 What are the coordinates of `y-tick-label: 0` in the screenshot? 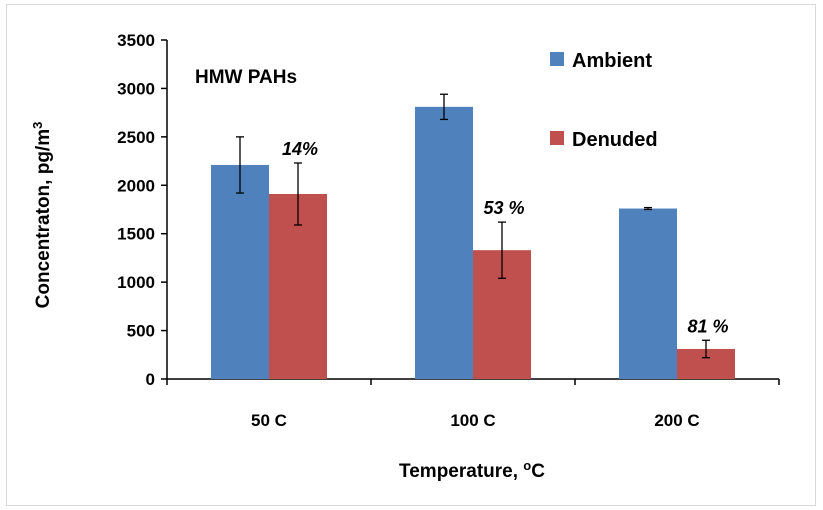 It's located at (150, 379).